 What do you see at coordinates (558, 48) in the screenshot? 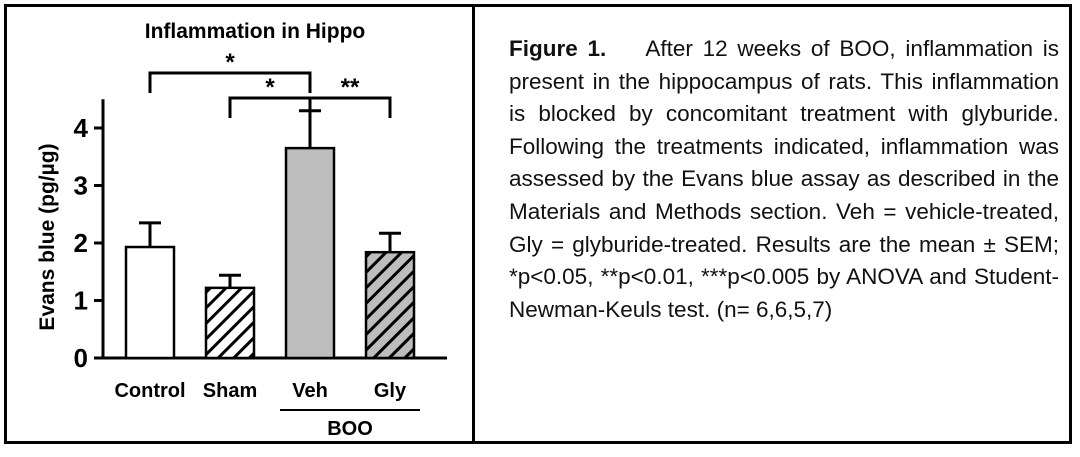
I see `caption-label: Figure 1.` at bounding box center [558, 48].